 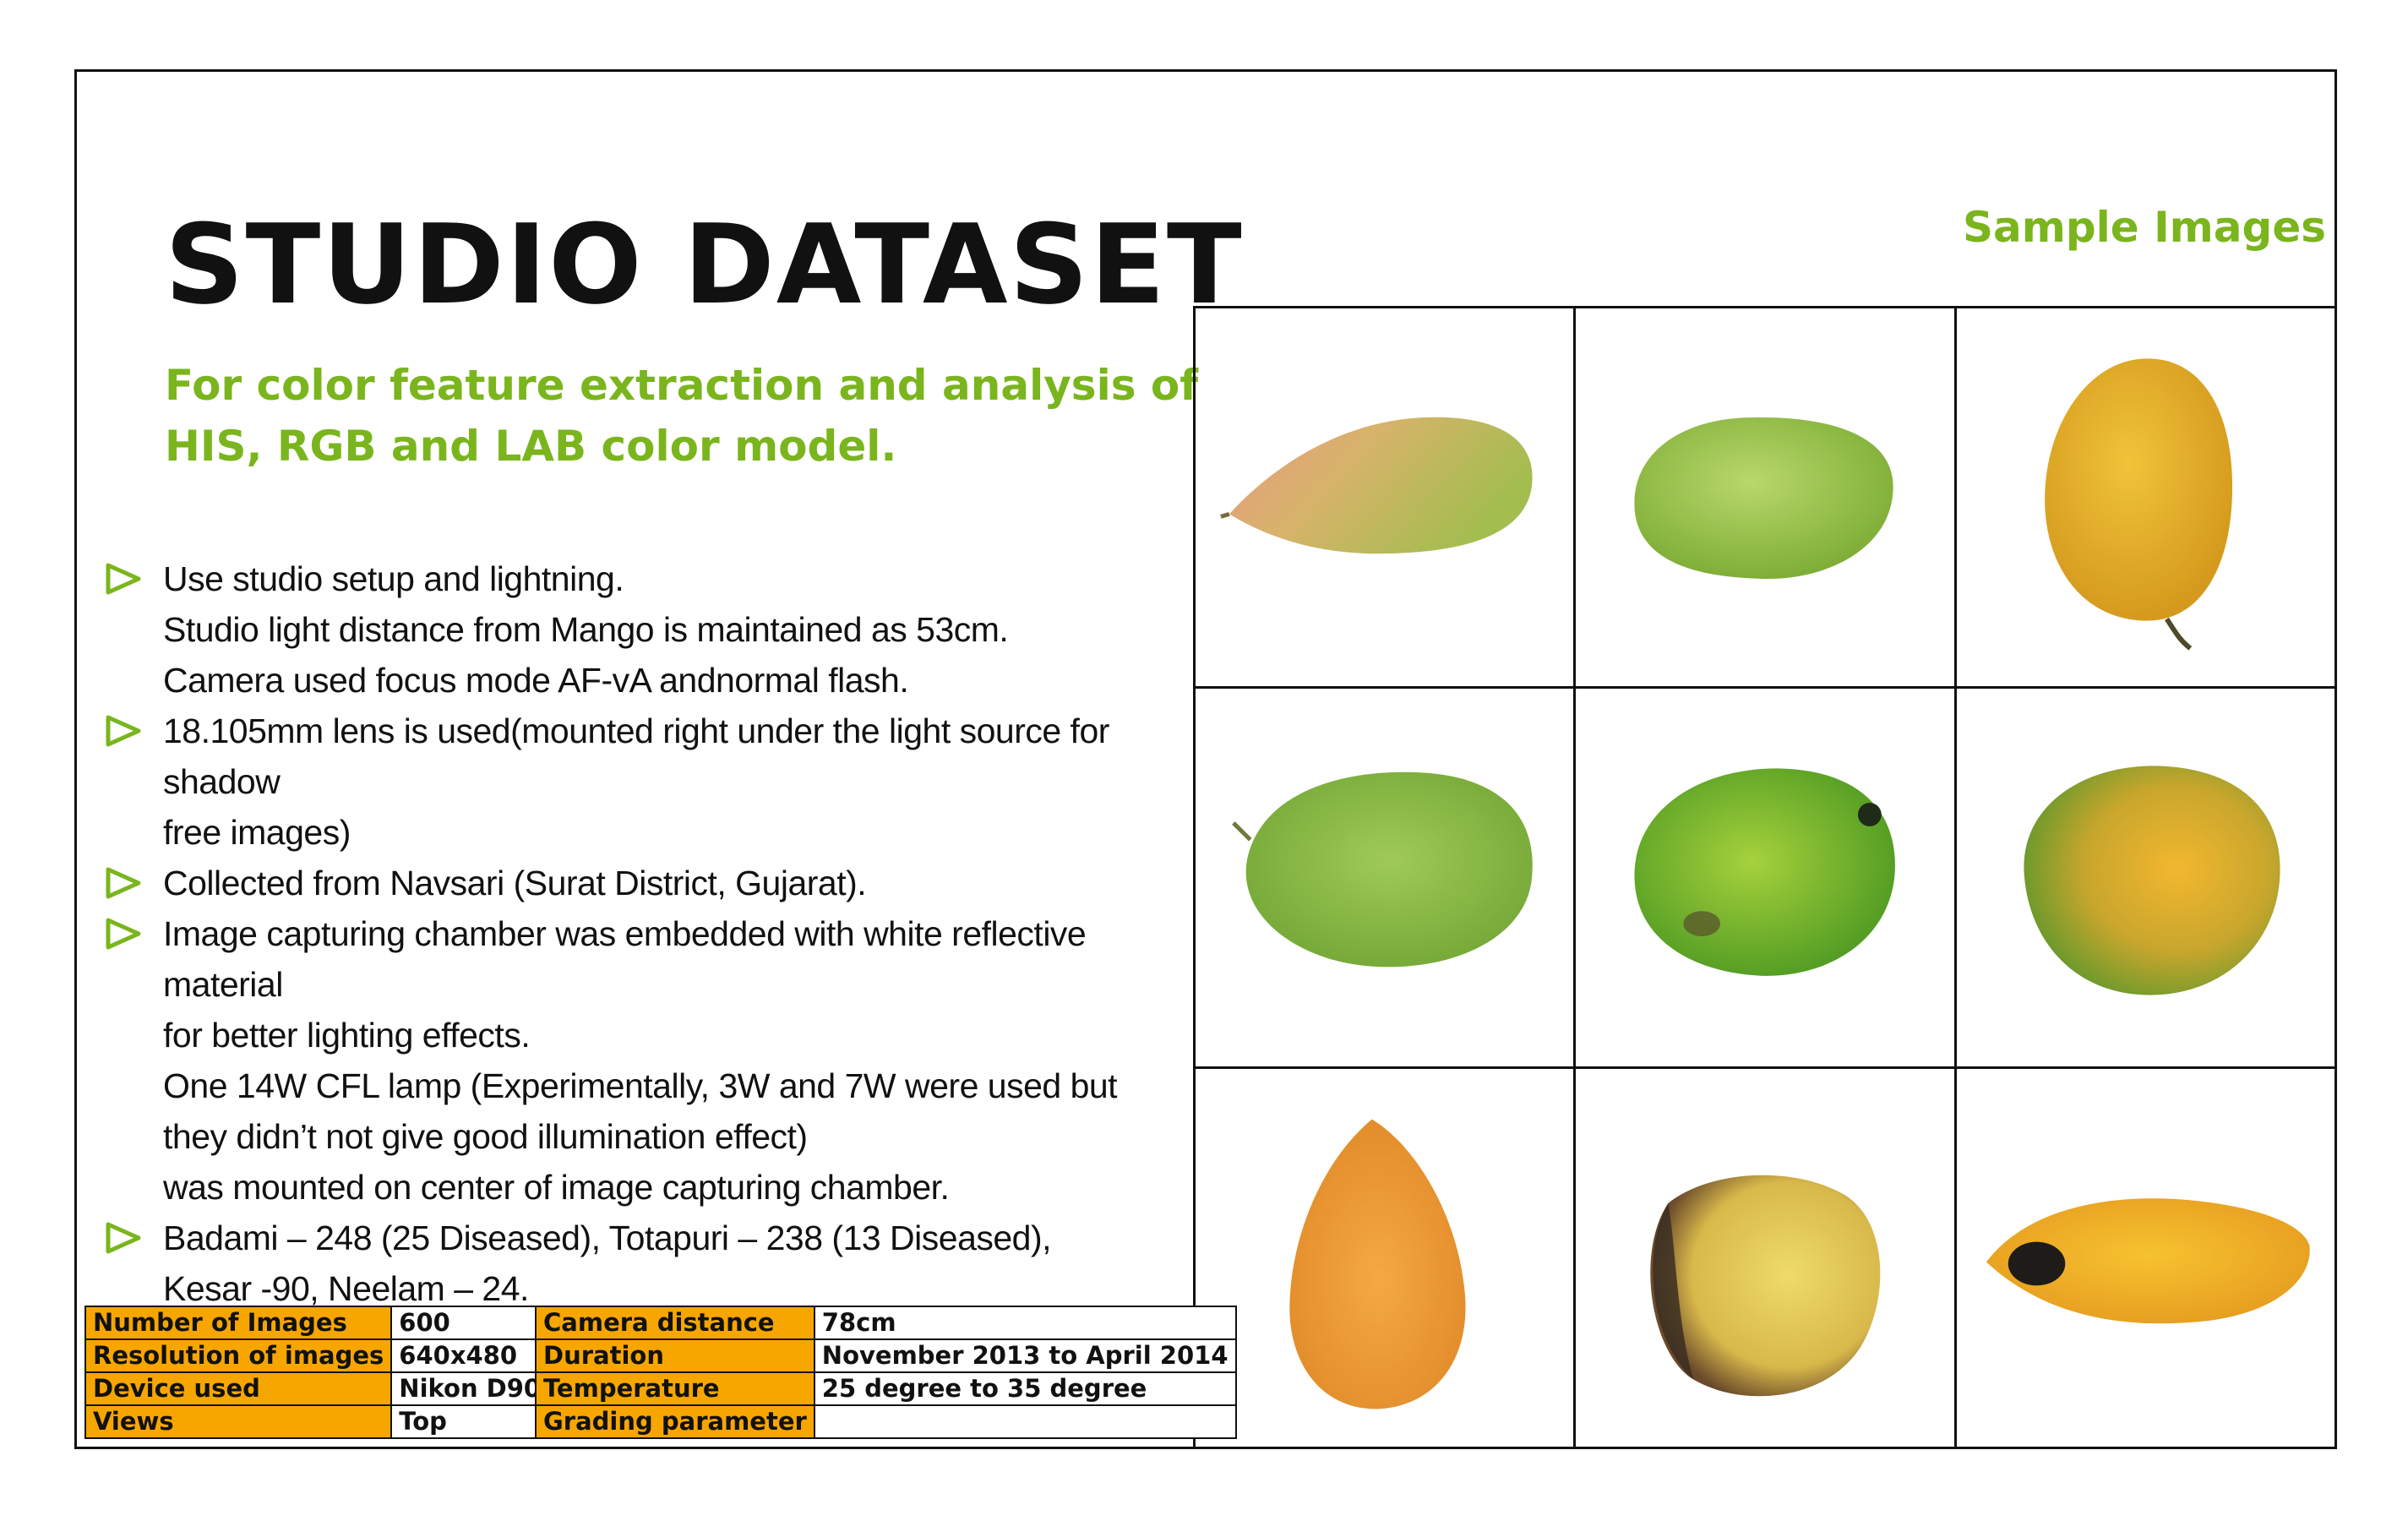 What do you see at coordinates (675, 1388) in the screenshot?
I see `table-key: Temperature` at bounding box center [675, 1388].